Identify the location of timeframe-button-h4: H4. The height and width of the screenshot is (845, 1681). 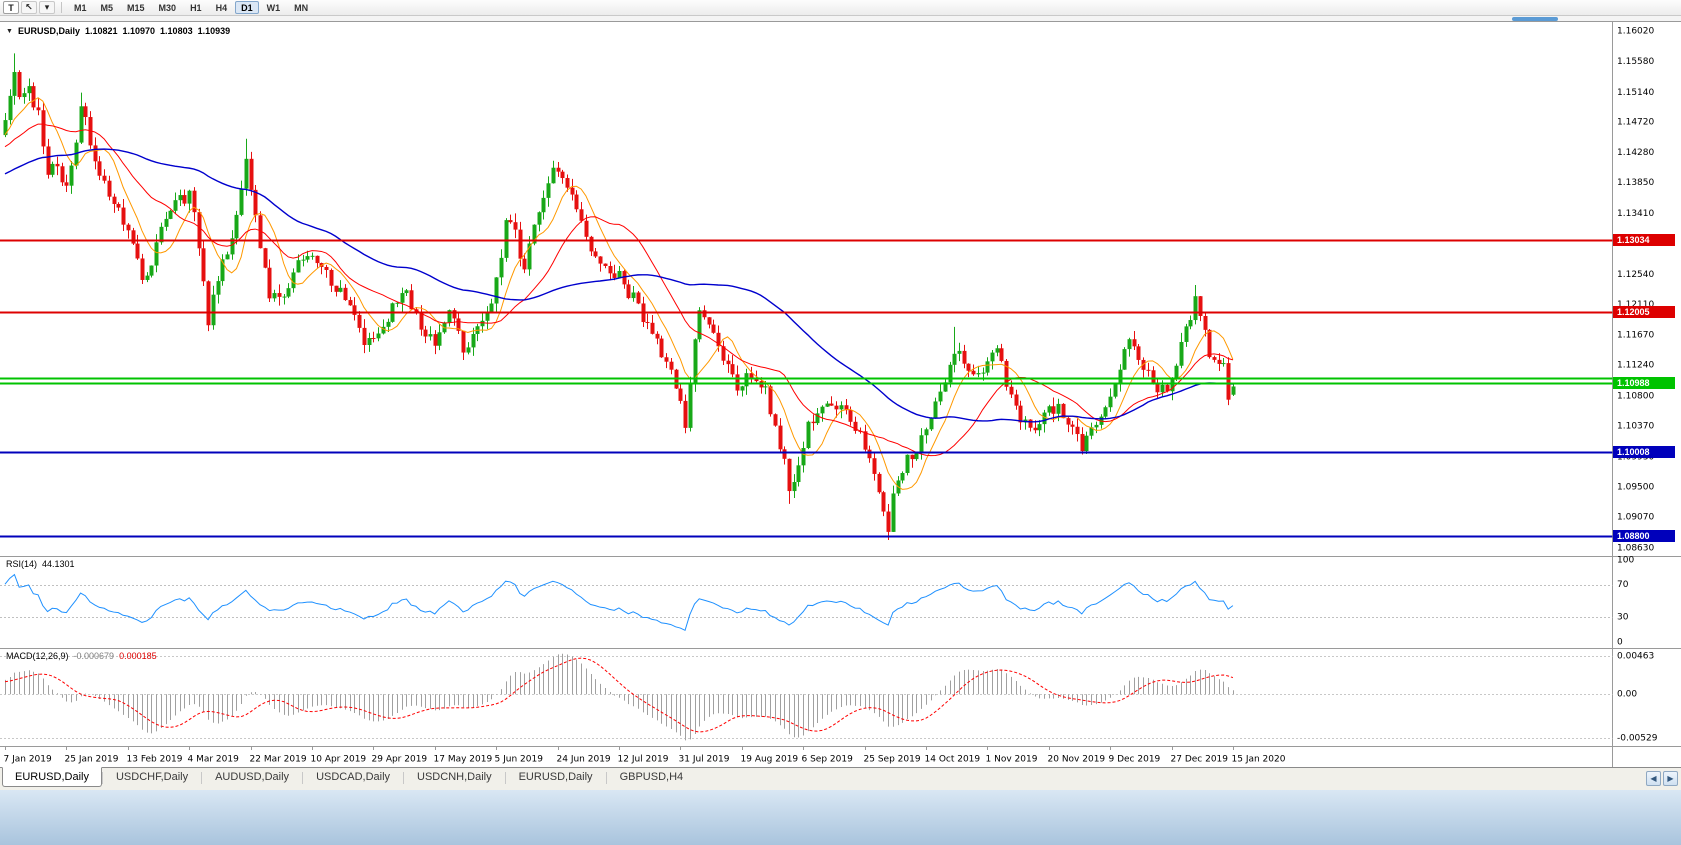
(221, 7).